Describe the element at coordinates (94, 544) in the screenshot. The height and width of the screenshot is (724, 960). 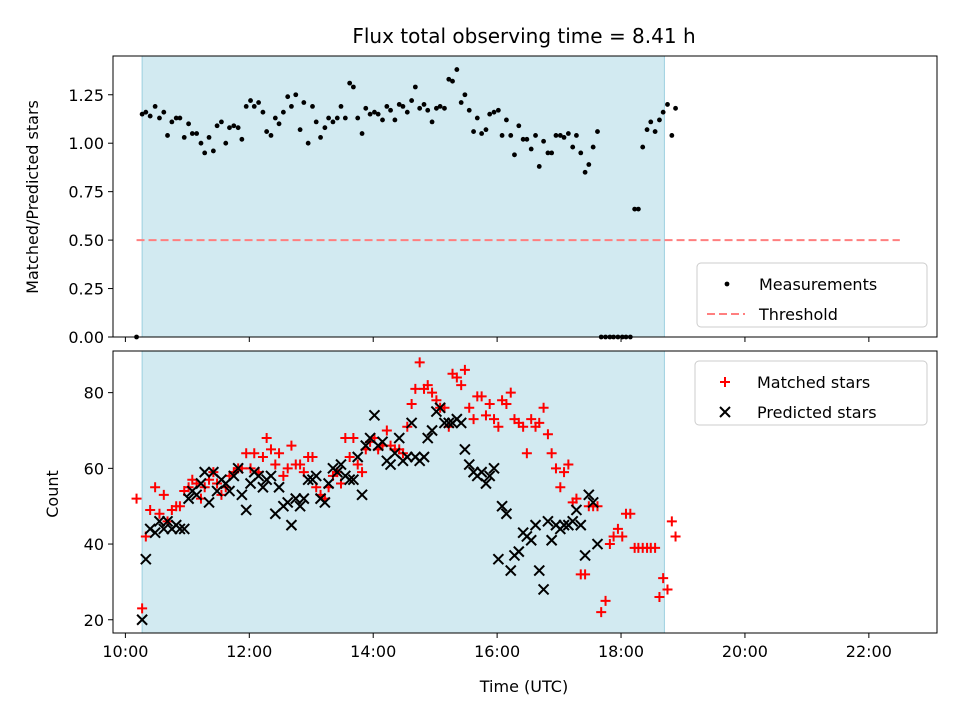
I see `bottom-y-tick-label: 40` at that location.